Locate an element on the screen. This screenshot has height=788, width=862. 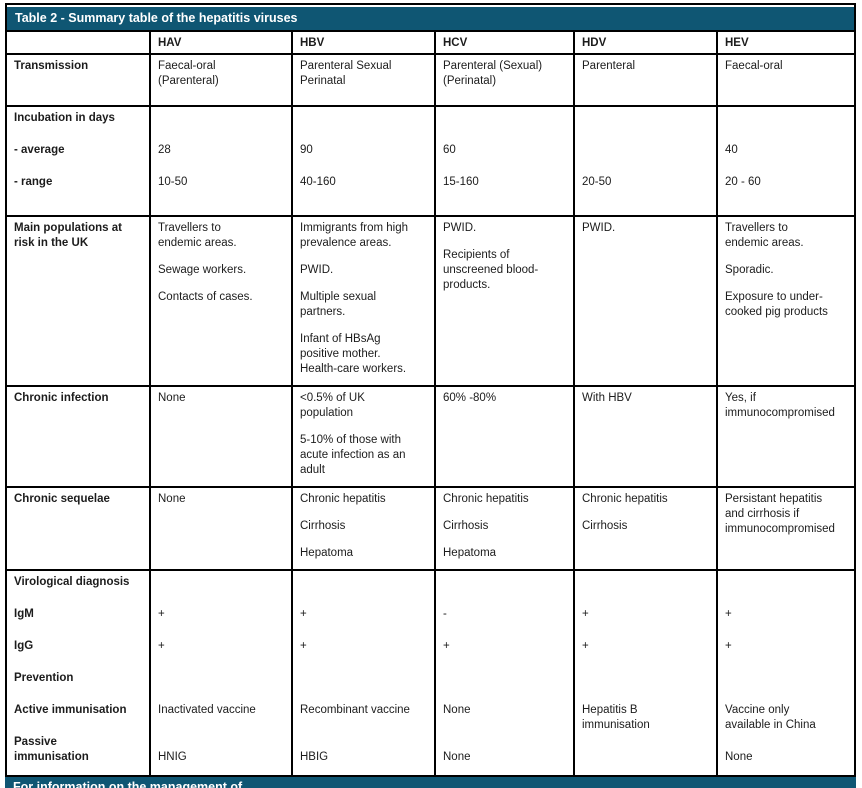
cell-virological-hdv: + + Hepatitis B immunisation is located at coordinates (644, 672).